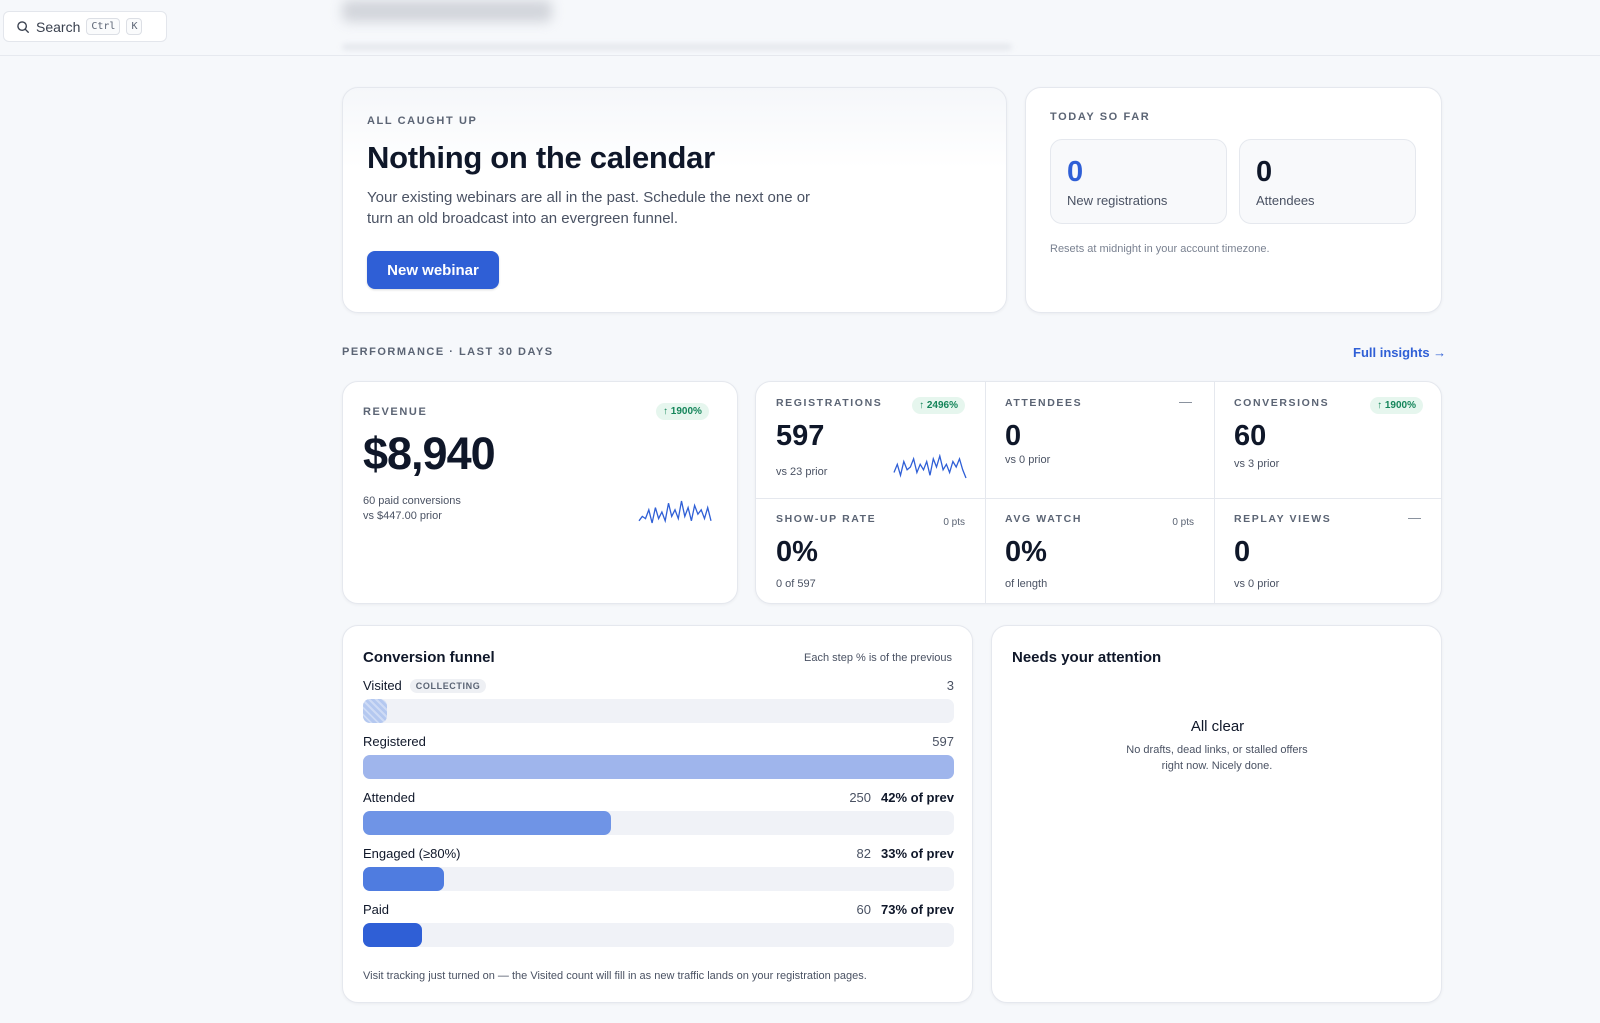  What do you see at coordinates (23, 26) in the screenshot?
I see `search-icon` at bounding box center [23, 26].